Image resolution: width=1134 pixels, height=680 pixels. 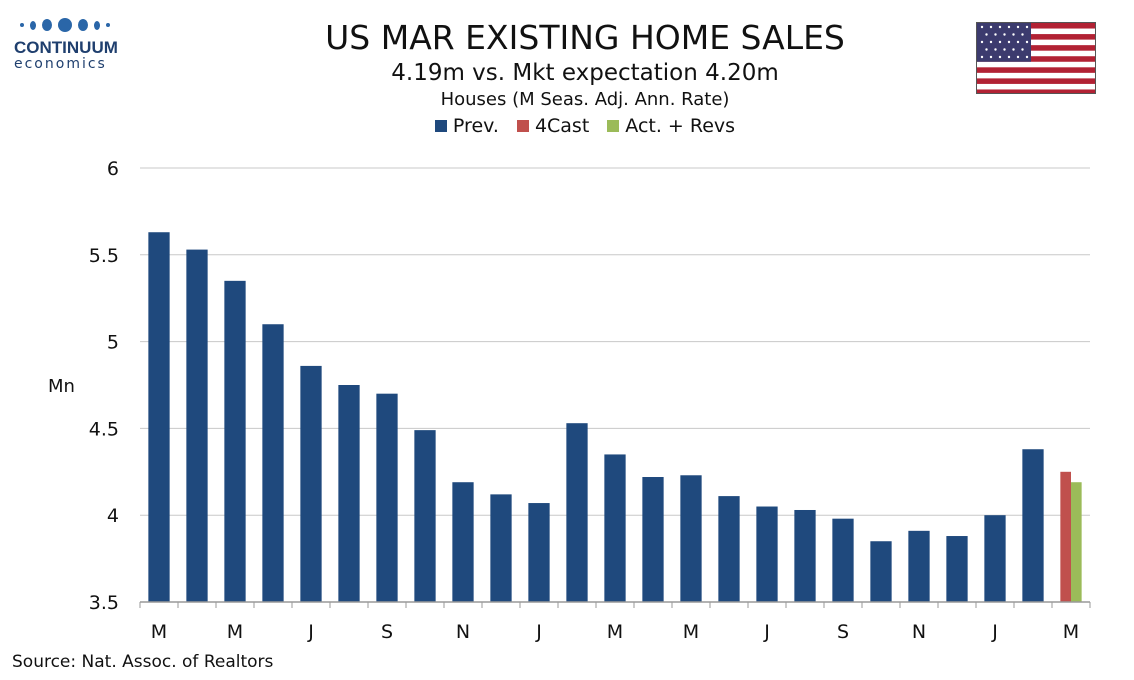 I want to click on us-flag-icon, so click(x=1036, y=58).